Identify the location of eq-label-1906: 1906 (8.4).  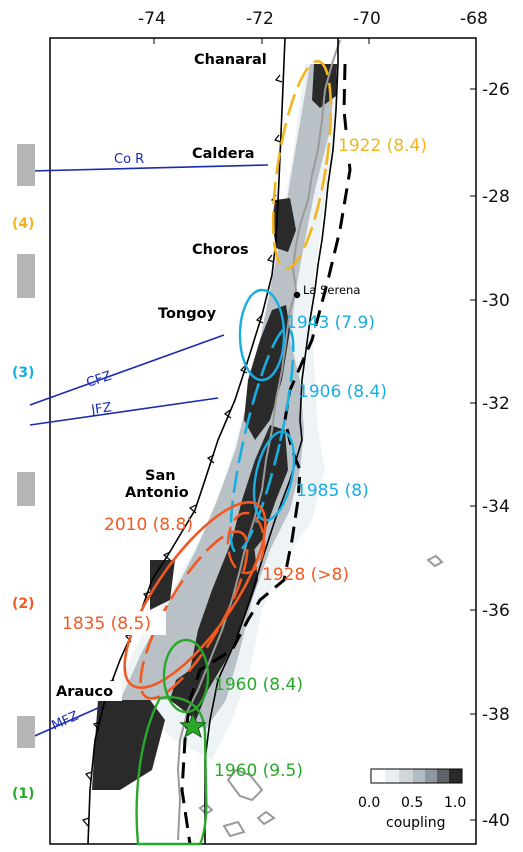
(342, 392).